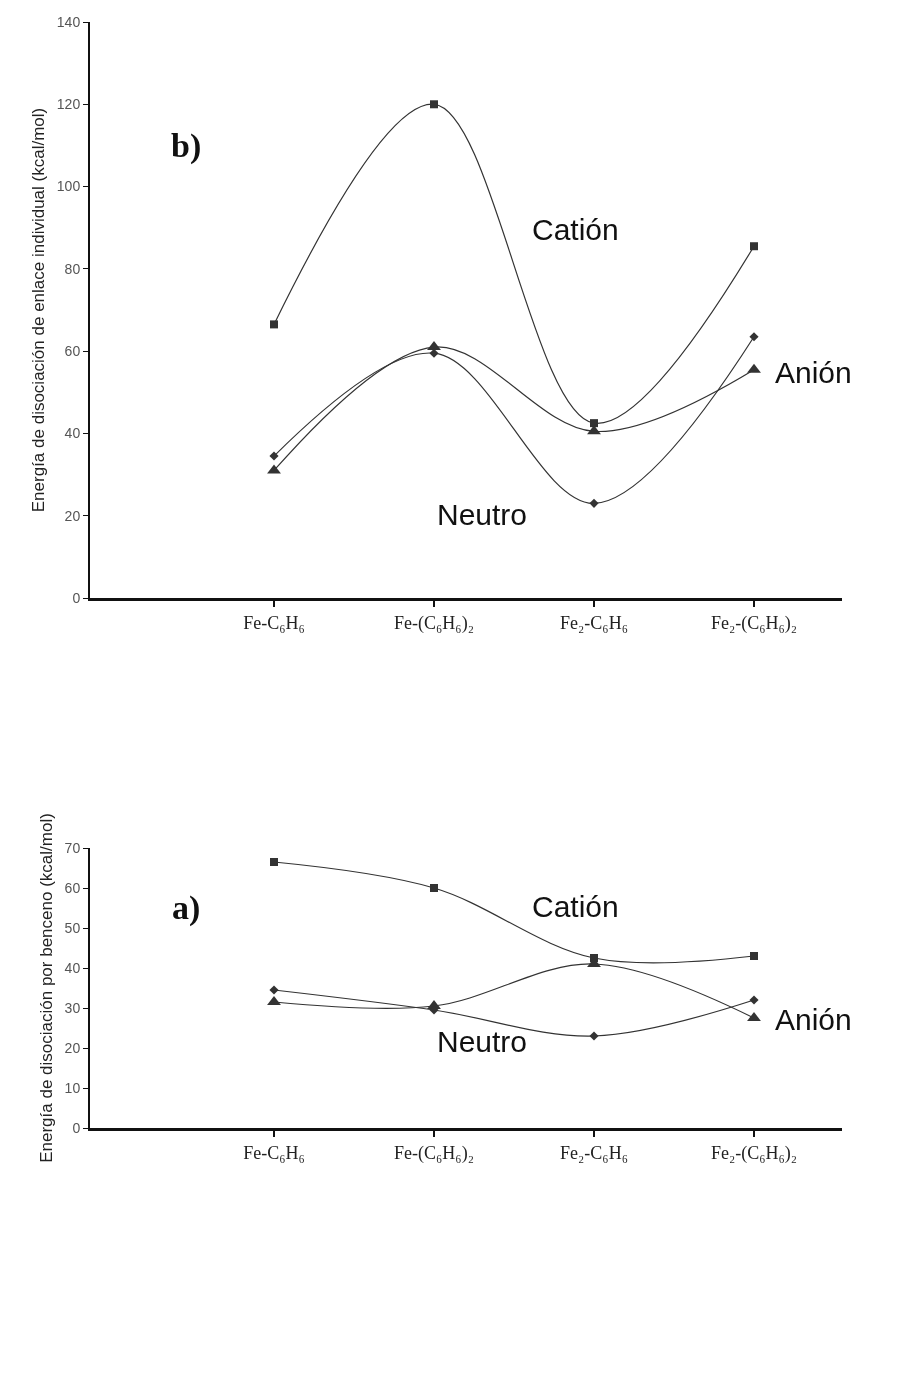 The image size is (912, 1380). What do you see at coordinates (72, 847) in the screenshot?
I see `y-tick-label: 70` at bounding box center [72, 847].